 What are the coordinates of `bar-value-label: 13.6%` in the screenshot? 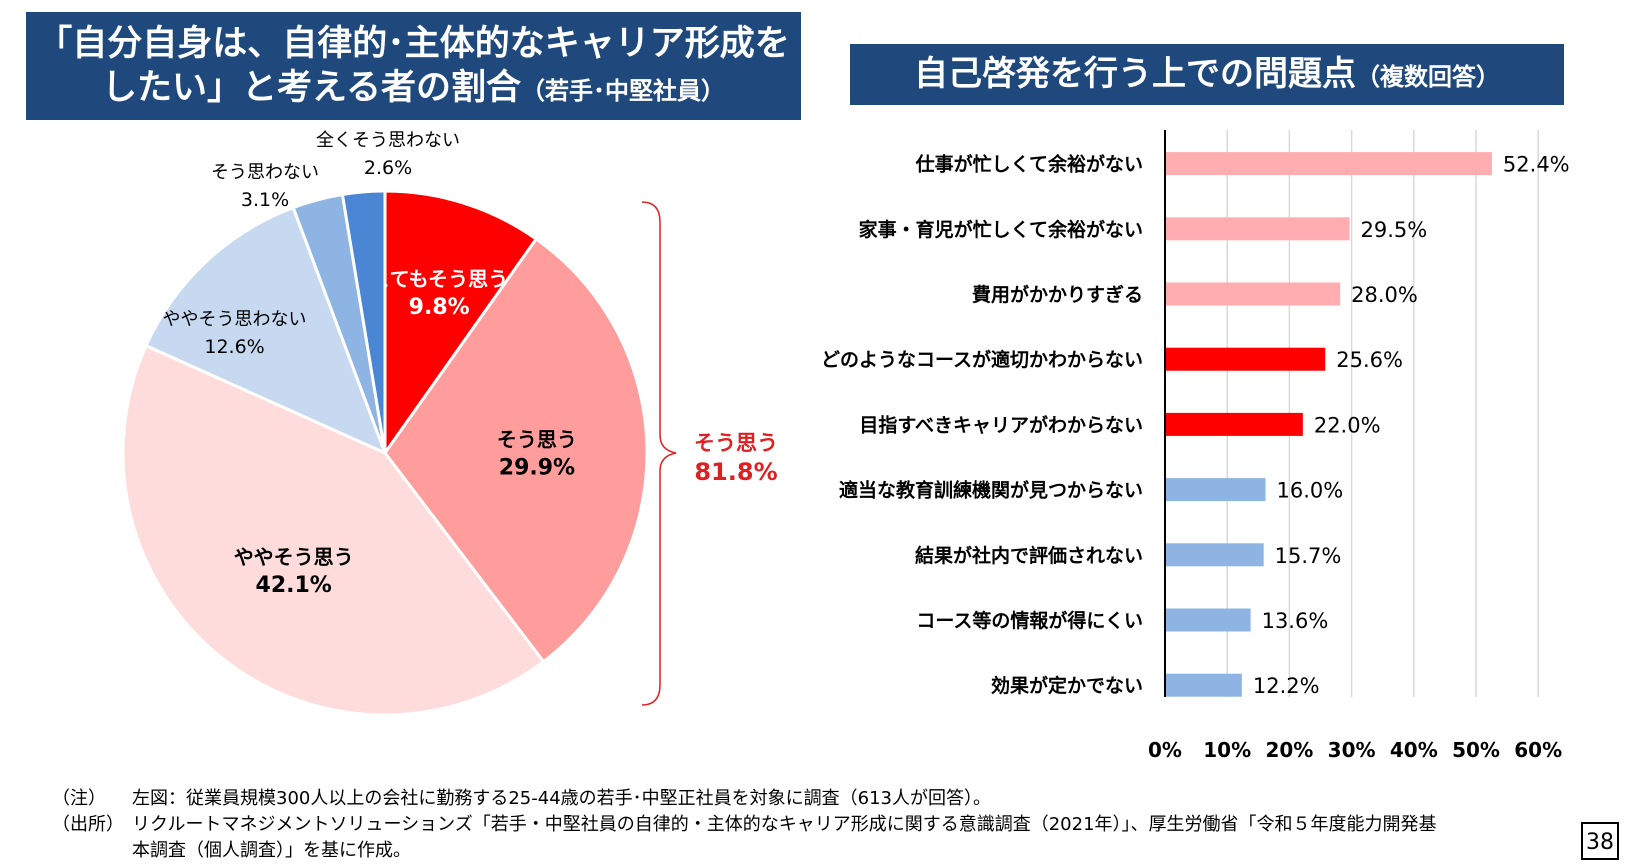 It's located at (1295, 621).